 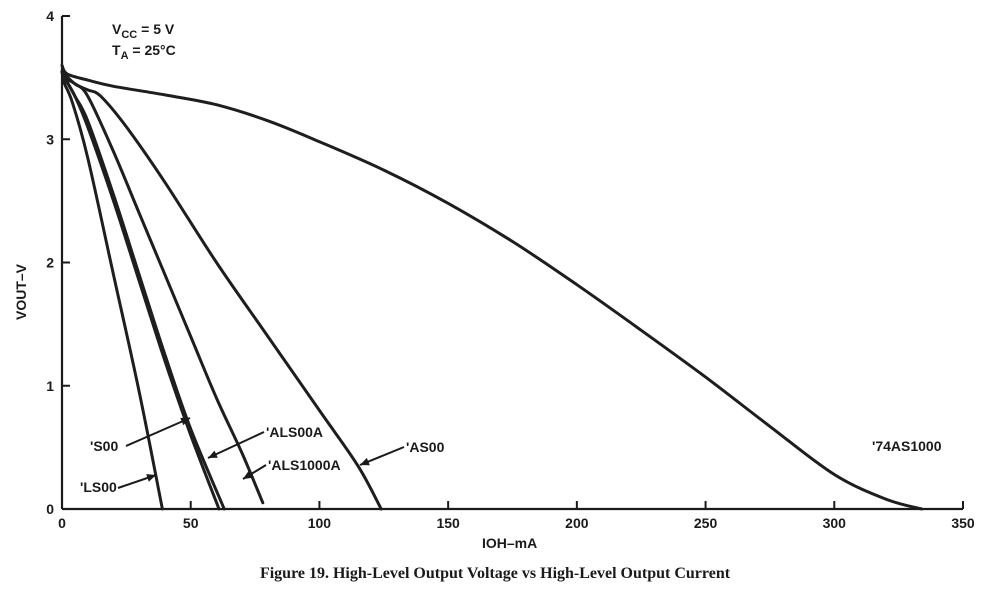 What do you see at coordinates (104, 446) in the screenshot?
I see `curve-label: 'S00` at bounding box center [104, 446].